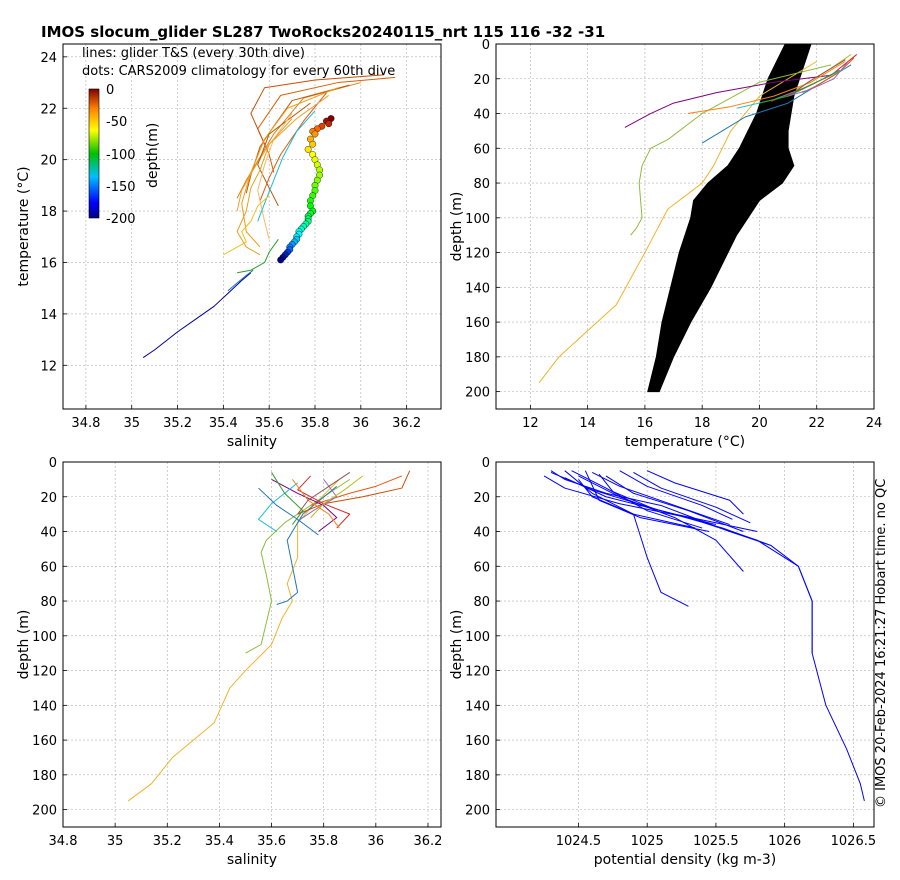 This screenshot has height=880, width=900. What do you see at coordinates (116, 122) in the screenshot?
I see `colorbar-tick-50: -50` at bounding box center [116, 122].